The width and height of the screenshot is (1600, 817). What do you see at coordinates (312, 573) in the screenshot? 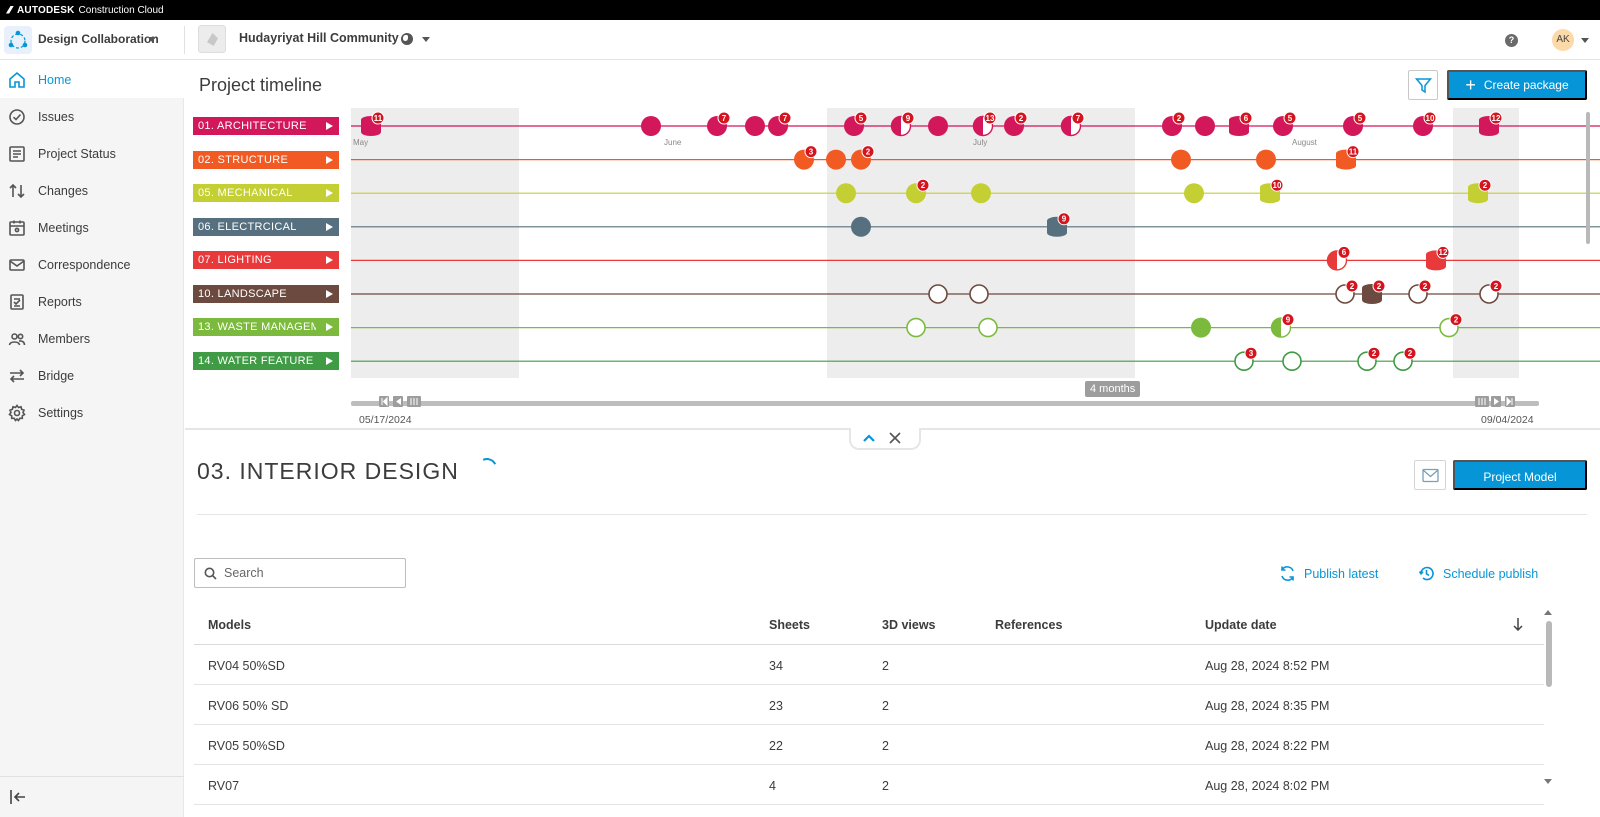
I see `search-input` at bounding box center [312, 573].